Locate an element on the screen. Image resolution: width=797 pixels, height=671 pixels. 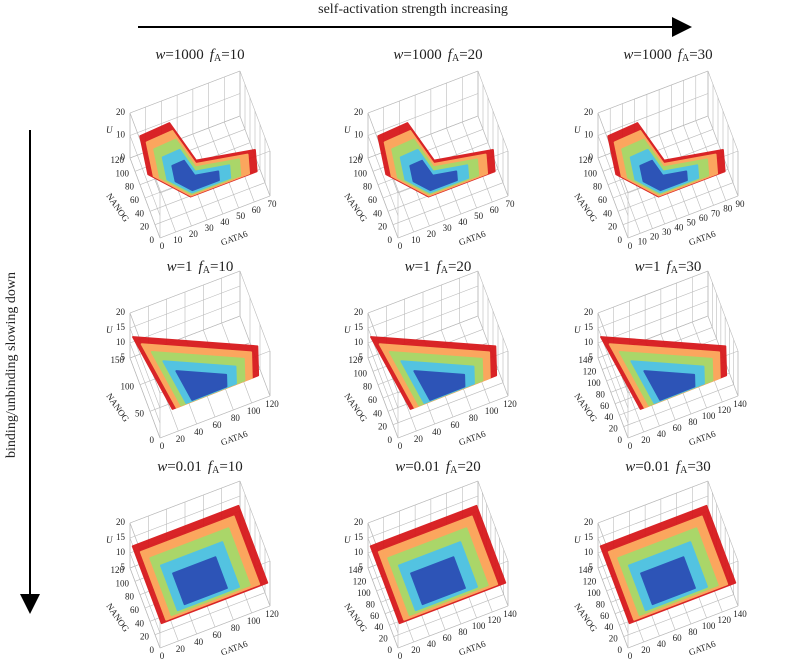
title-part: f is located at coordinates (213, 55).